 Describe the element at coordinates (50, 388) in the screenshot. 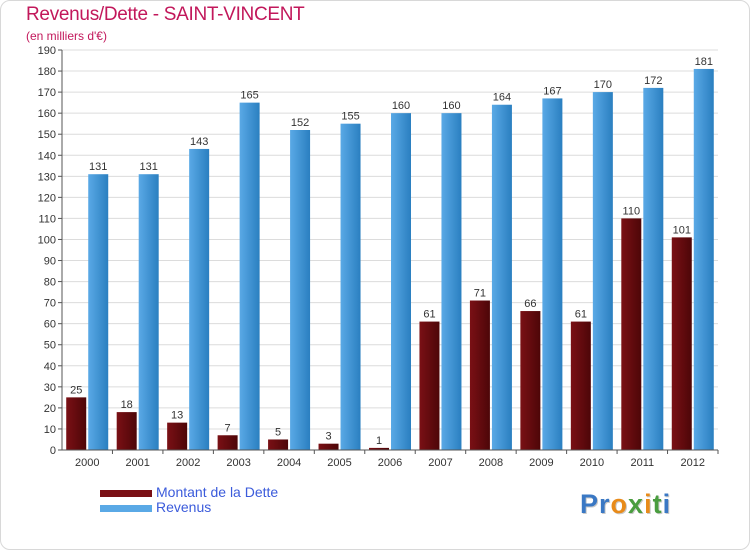

I see `y-tick-label: 30` at that location.